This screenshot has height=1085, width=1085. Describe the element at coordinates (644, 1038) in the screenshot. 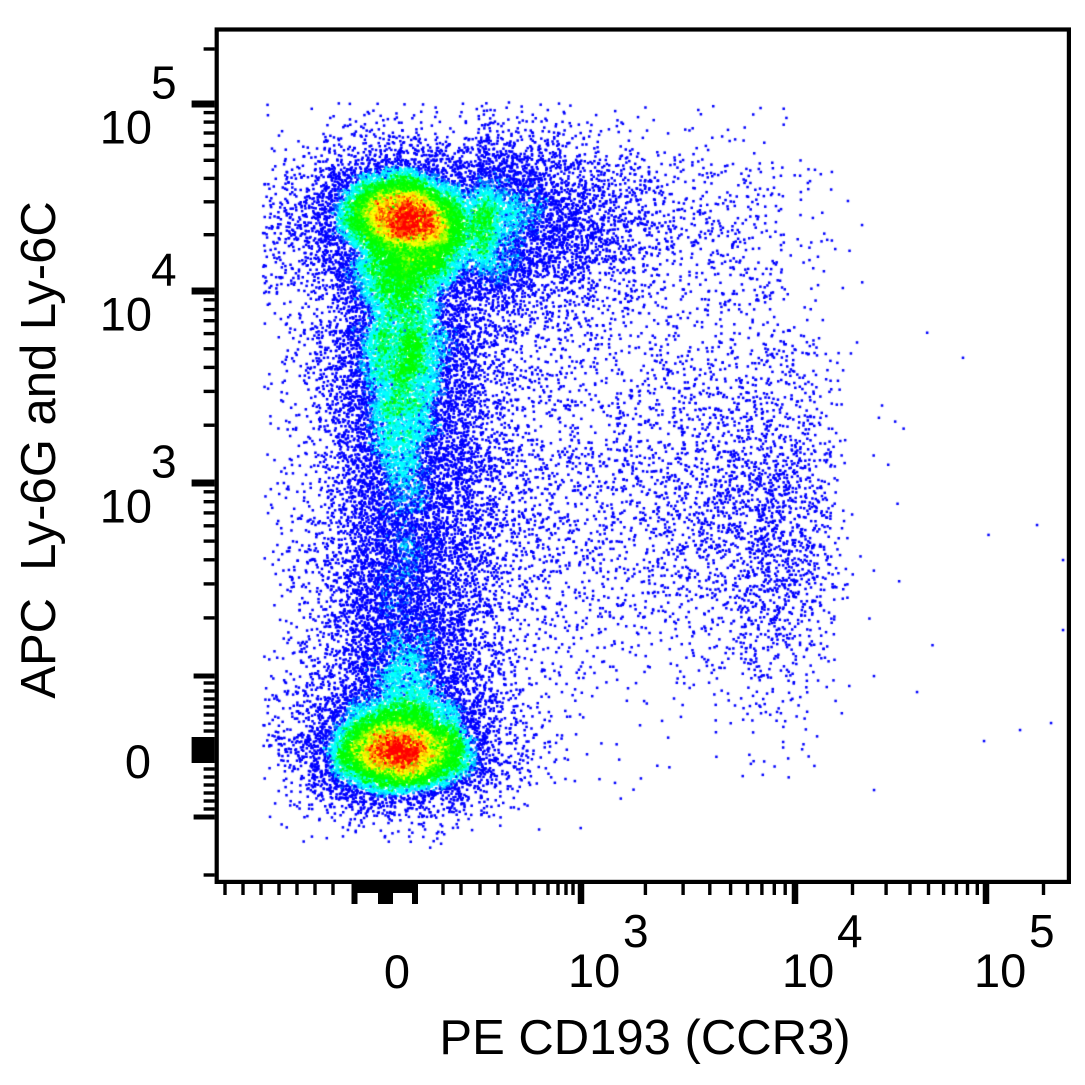

I see `svg-text: PE CD193 (CCR3)` at that location.